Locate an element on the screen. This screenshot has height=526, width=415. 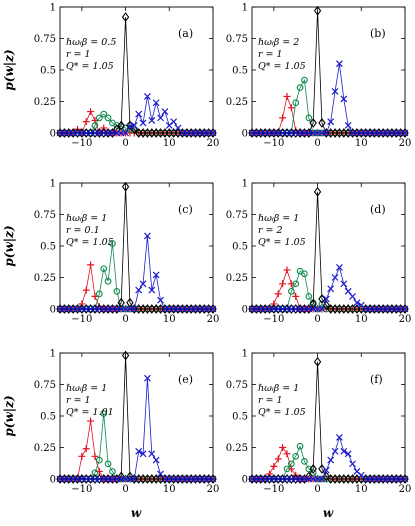
panel-annotation: ℏωᵢβ = 2 is located at coordinates (278, 42).